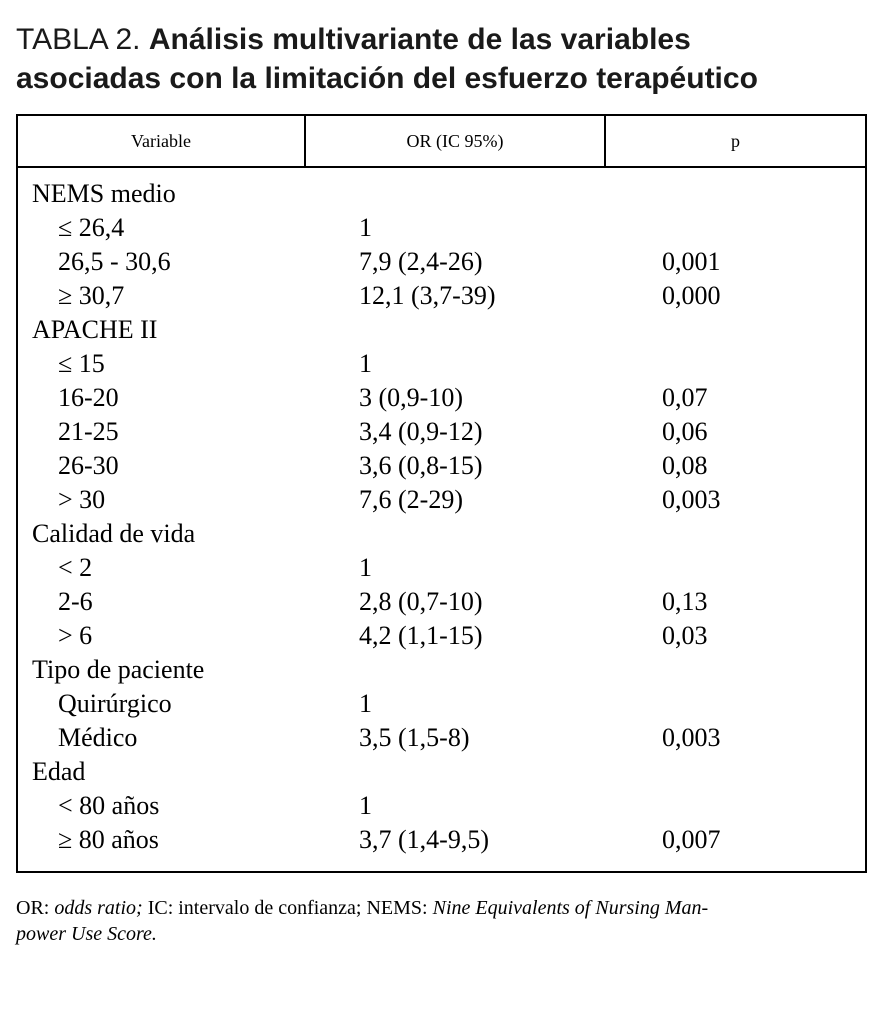  I want to click on variable-cell: ≥ 30,7, so click(91, 295).